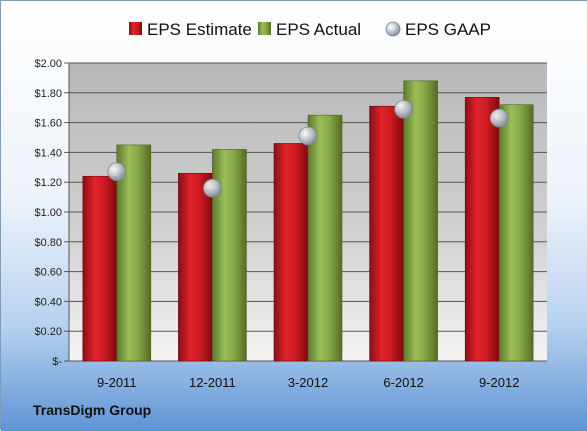 This screenshot has width=587, height=431. Describe the element at coordinates (48, 243) in the screenshot. I see `y-tick-label: $0.80` at that location.